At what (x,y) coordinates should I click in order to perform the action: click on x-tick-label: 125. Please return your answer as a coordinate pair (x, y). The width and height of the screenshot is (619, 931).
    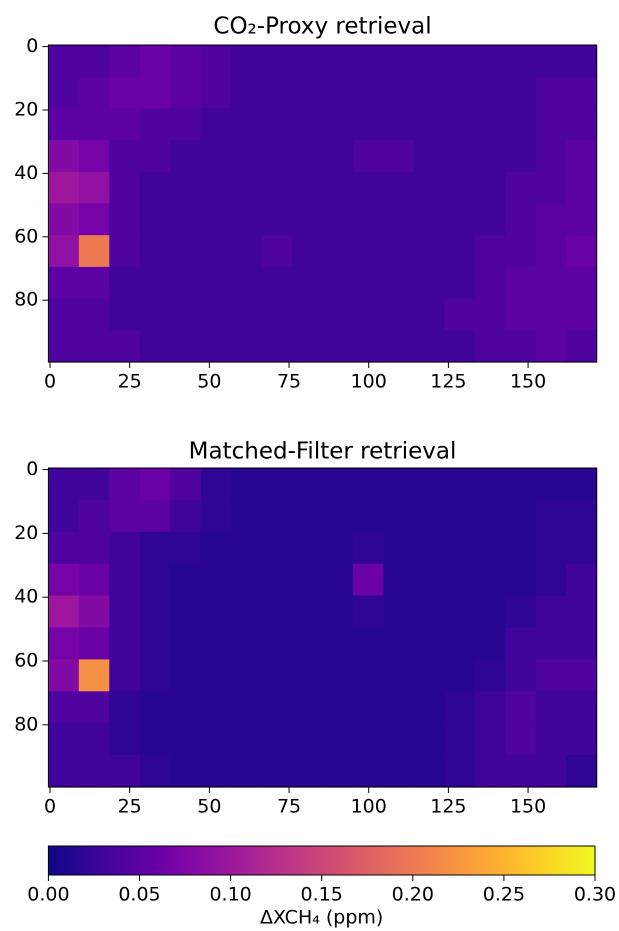
    Looking at the image, I should click on (448, 807).